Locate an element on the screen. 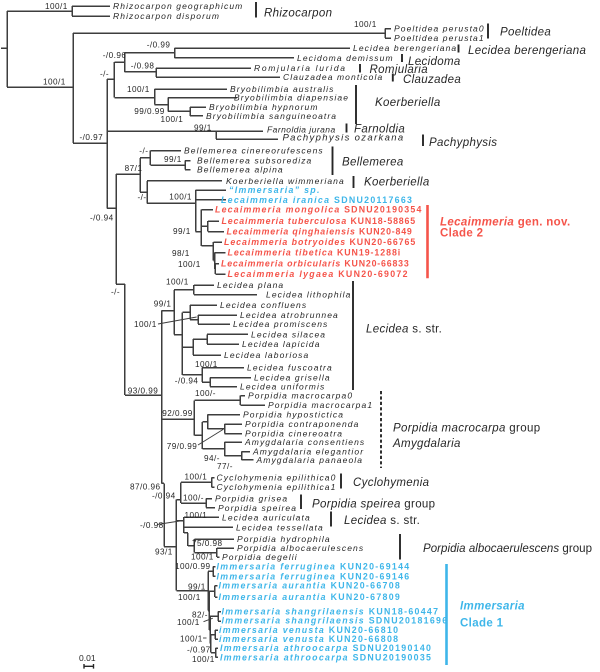 The height and width of the screenshot is (672, 600). svg-text: Farnoldia jurana is located at coordinates (301, 129).